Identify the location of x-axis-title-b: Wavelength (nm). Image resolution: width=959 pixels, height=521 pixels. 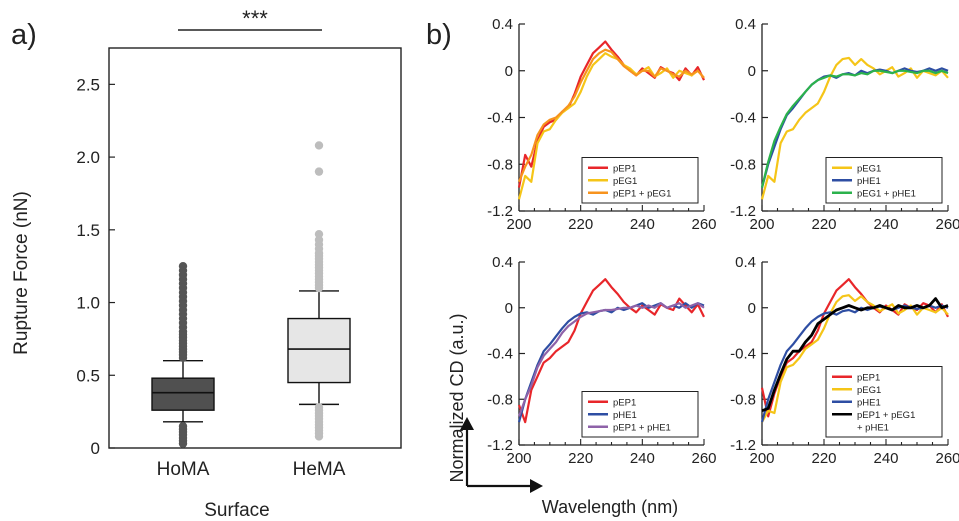
(610, 507).